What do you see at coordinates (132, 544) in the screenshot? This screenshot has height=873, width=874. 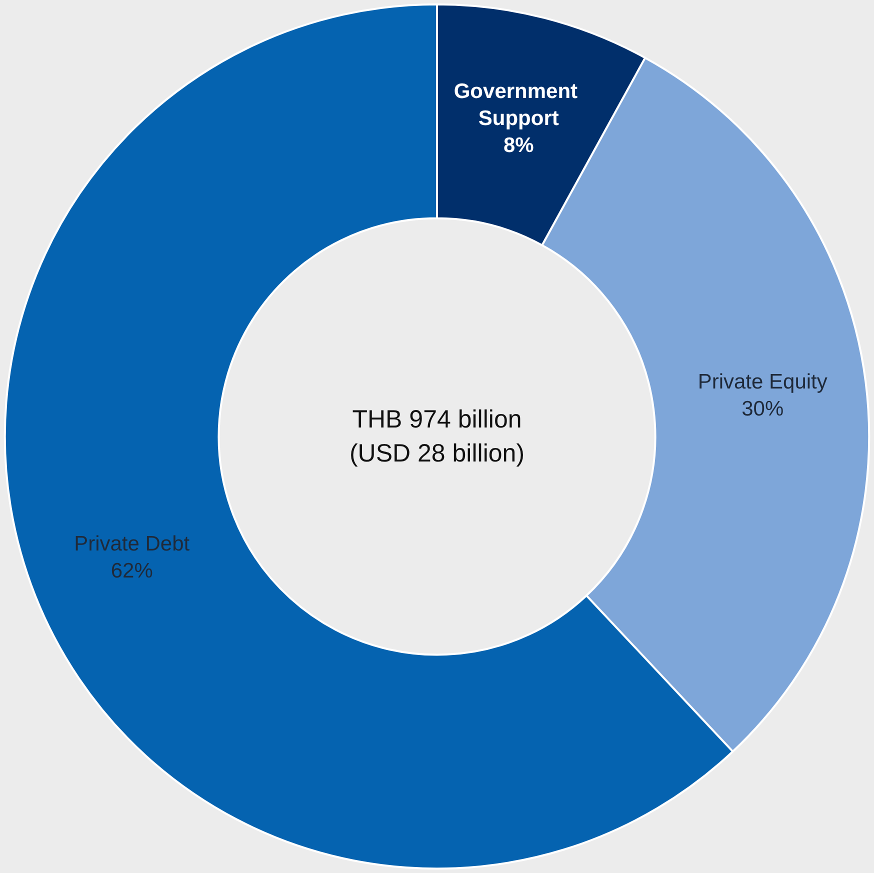 I see `slice-label: Private Debt` at bounding box center [132, 544].